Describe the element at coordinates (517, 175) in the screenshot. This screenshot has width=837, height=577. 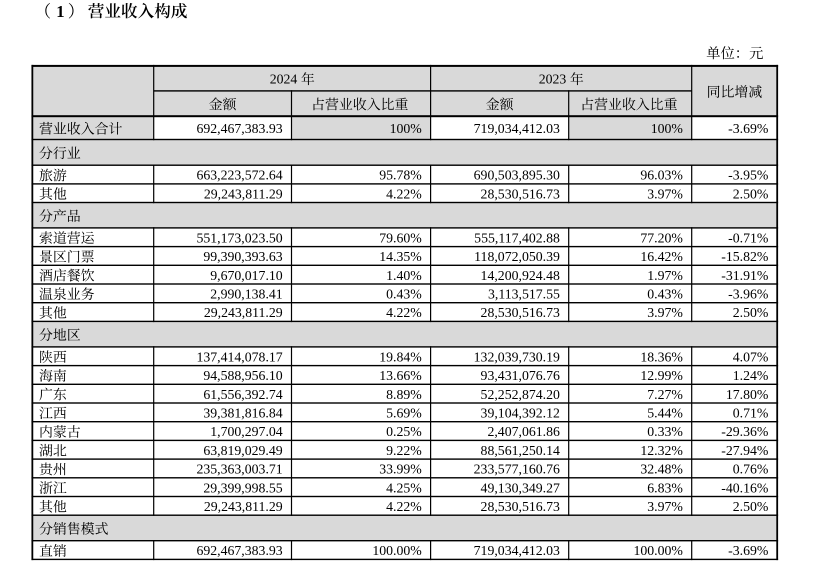
I see `svg-text: 690,503,895.30` at that location.